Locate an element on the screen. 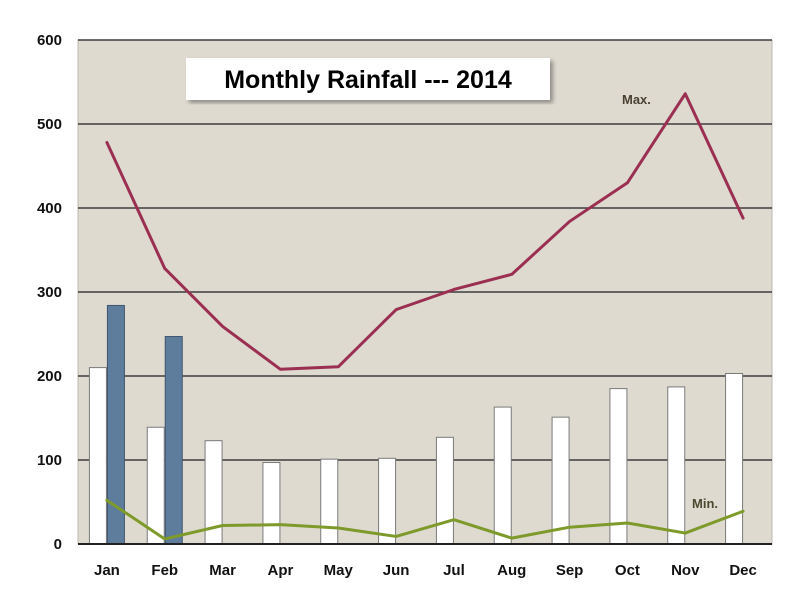 The image size is (800, 608). max-series-label: Max. is located at coordinates (636, 99).